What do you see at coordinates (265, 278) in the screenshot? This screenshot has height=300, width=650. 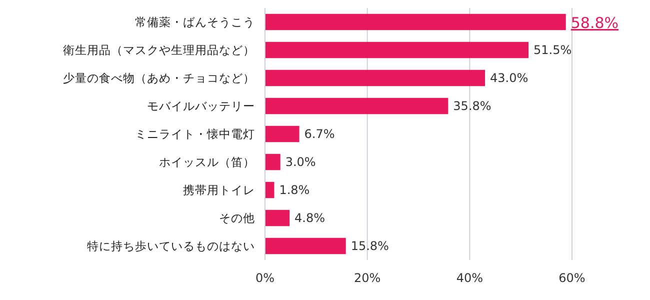 I see `x-tick-label: 0%` at bounding box center [265, 278].